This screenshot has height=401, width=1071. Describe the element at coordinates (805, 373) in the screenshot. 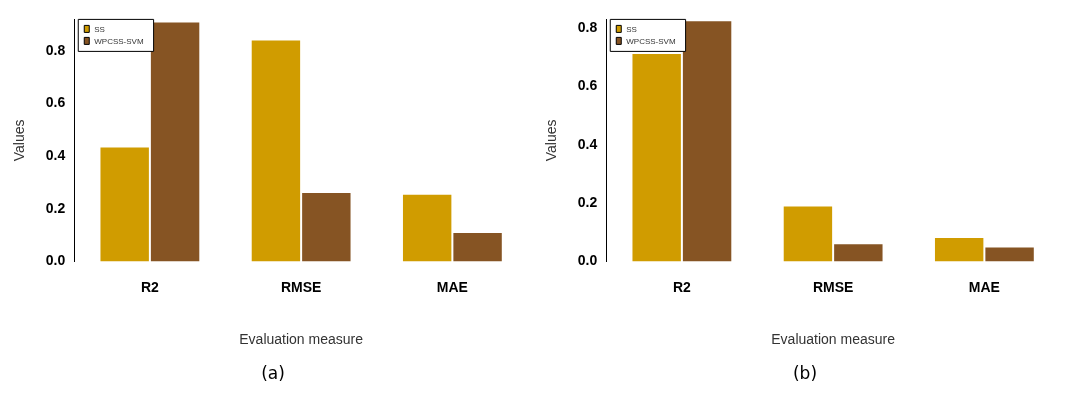

I see `text: (b)` at that location.